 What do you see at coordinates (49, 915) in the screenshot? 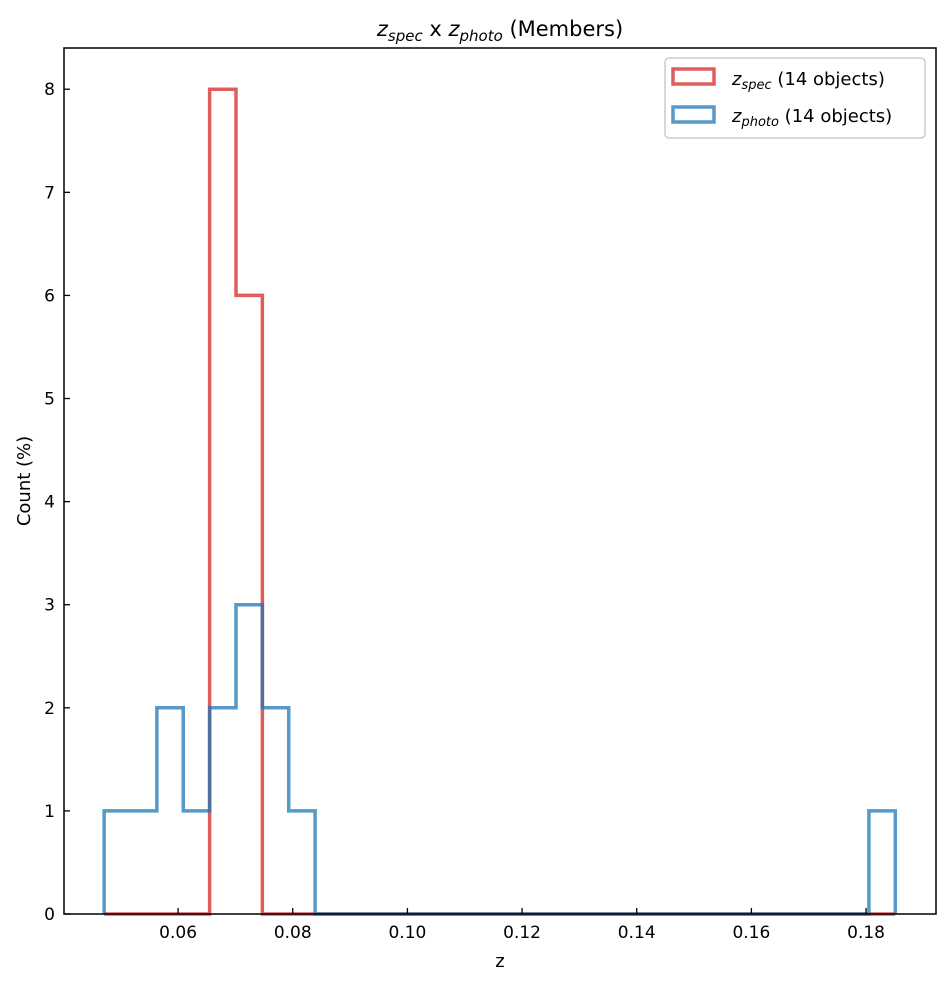
I see `y-tick-label: 0` at bounding box center [49, 915].